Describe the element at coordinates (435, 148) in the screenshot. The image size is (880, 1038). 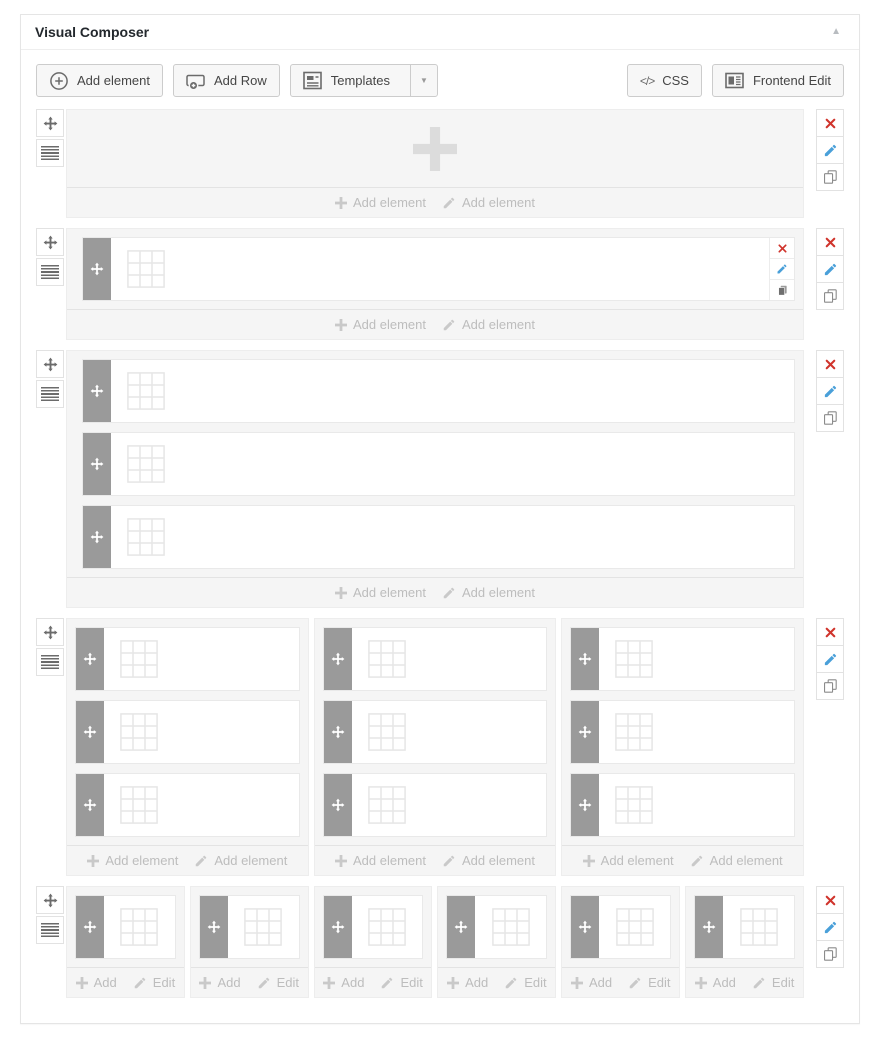
I see `empty-row-add-area` at that location.